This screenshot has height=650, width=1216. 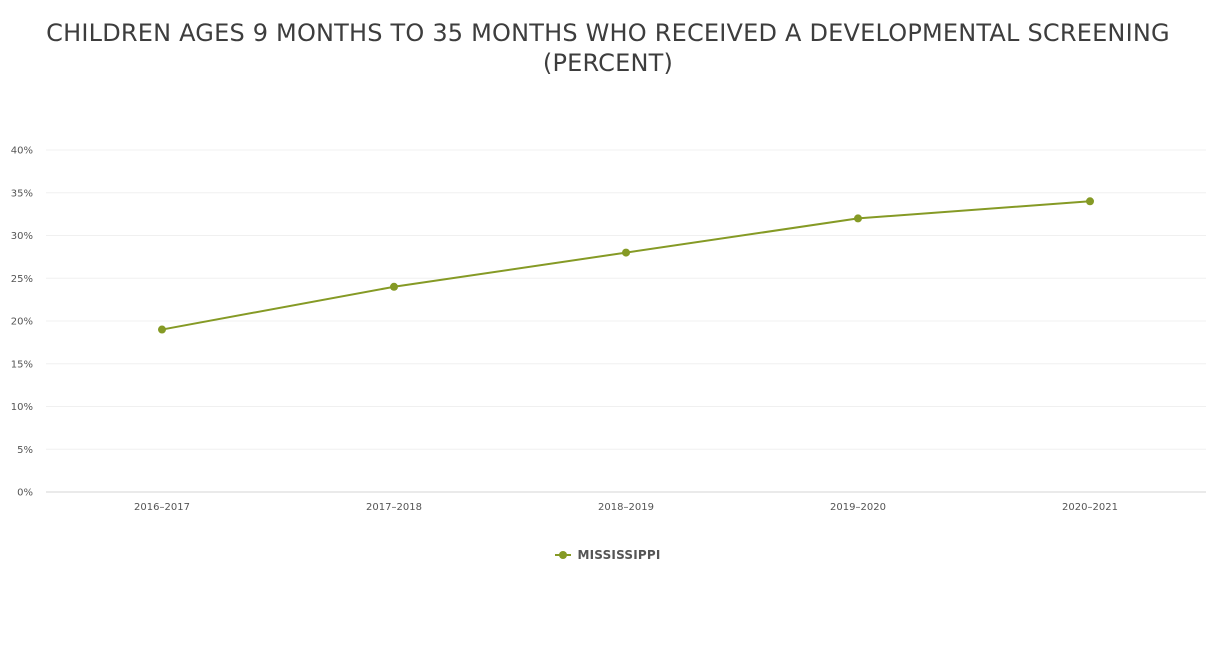 What do you see at coordinates (619, 555) in the screenshot?
I see `legend-label: MISSISSIPPI` at bounding box center [619, 555].